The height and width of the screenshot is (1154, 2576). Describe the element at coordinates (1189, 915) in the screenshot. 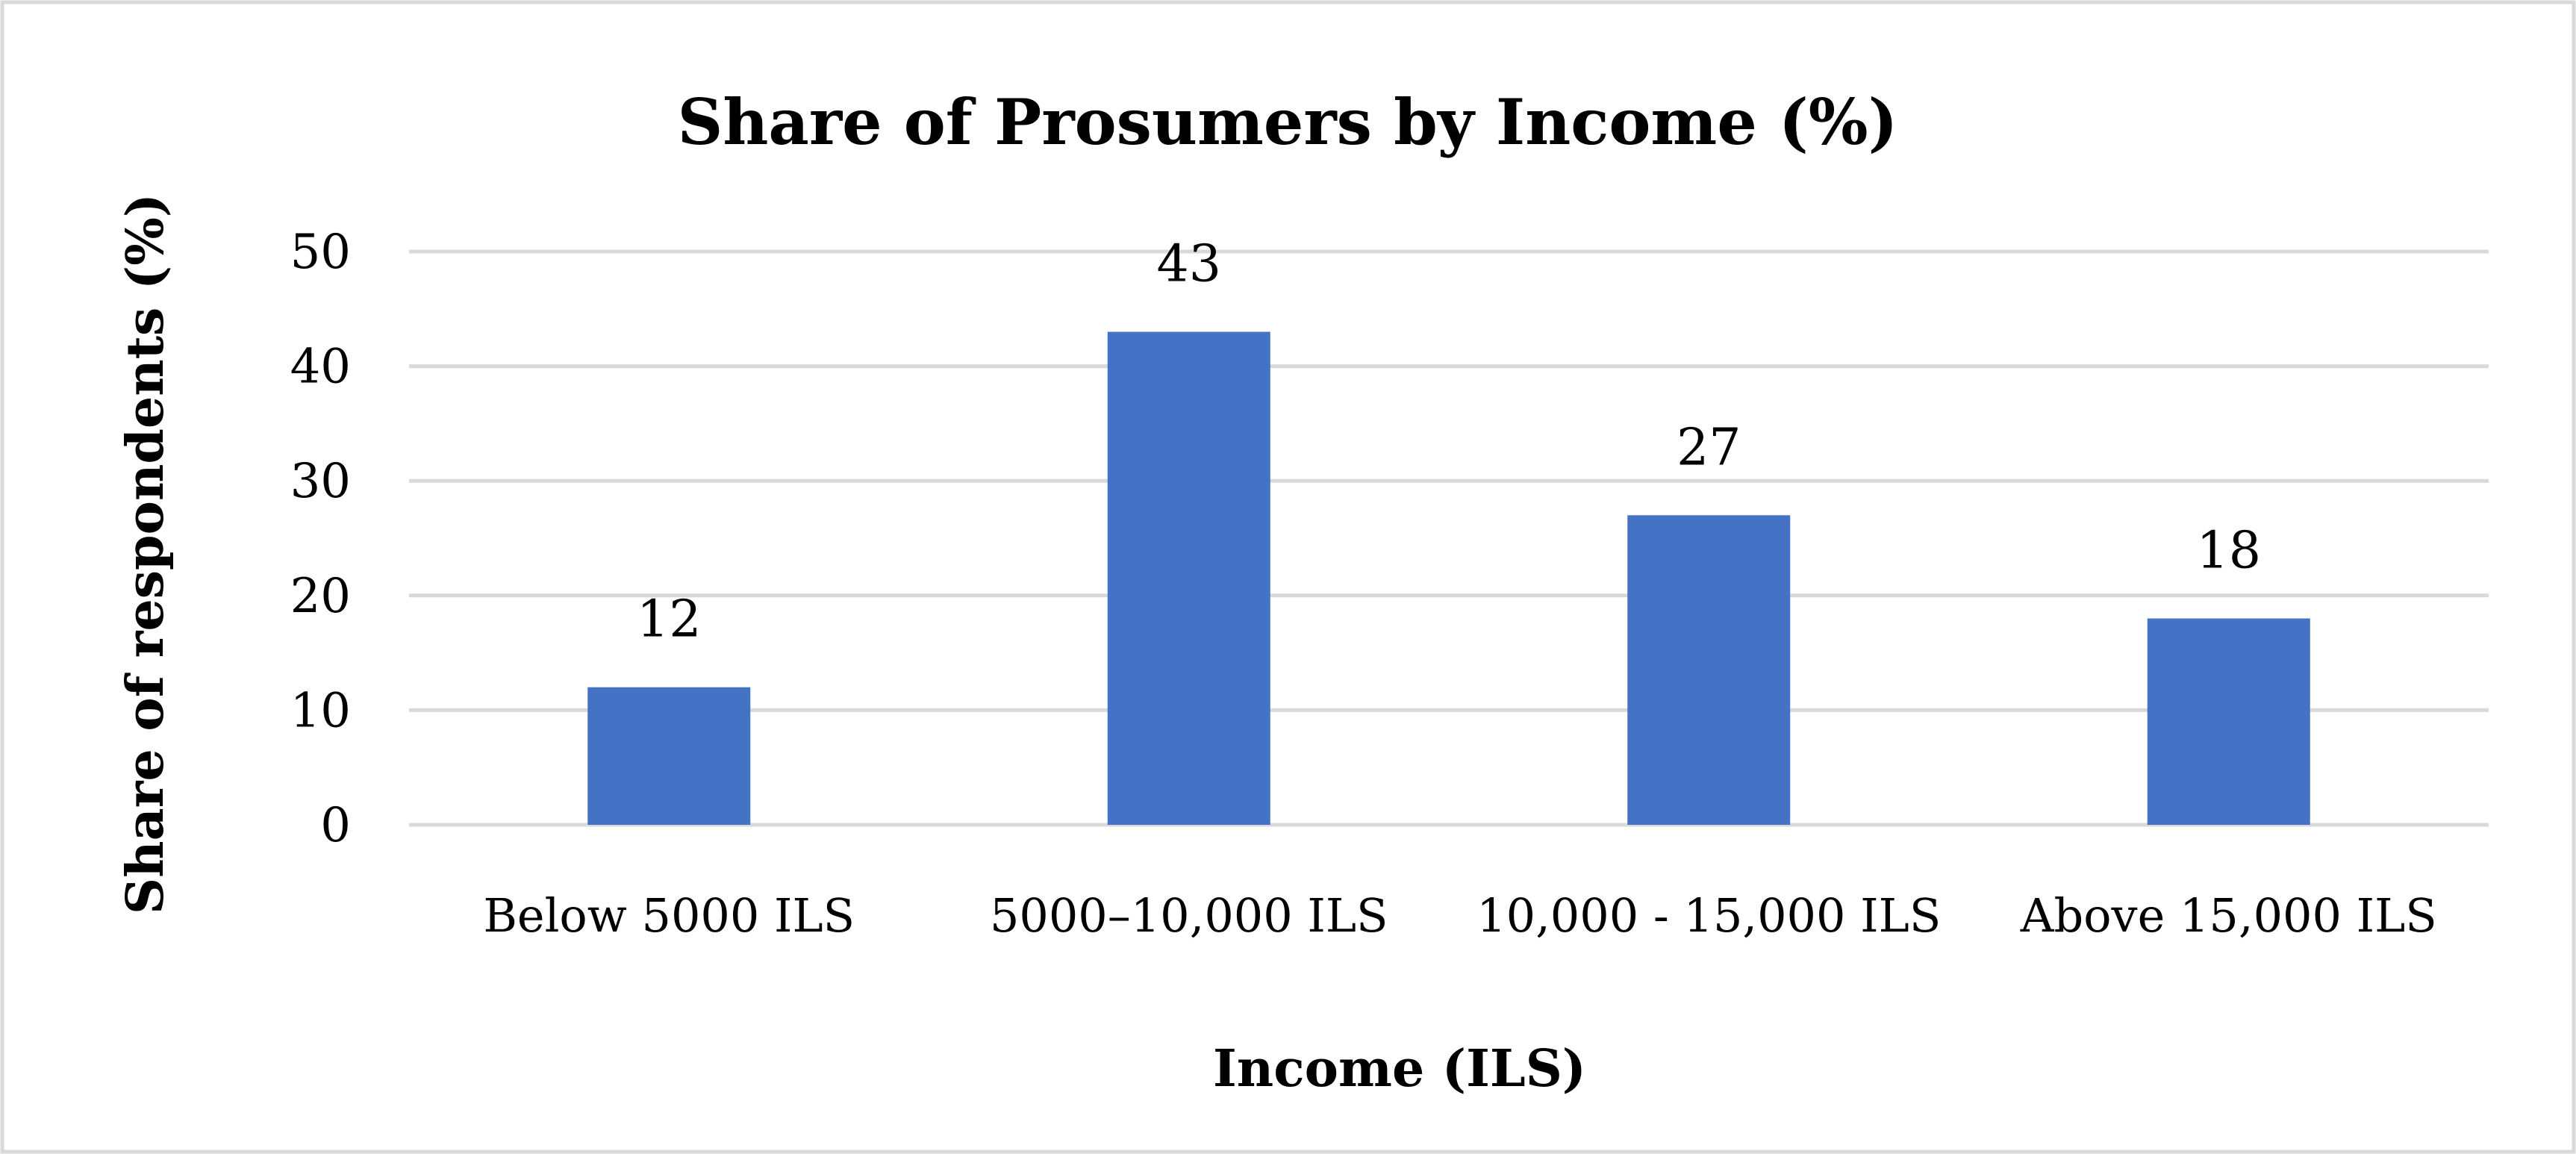

I see `category-label: 5000–10,000 ILS` at that location.